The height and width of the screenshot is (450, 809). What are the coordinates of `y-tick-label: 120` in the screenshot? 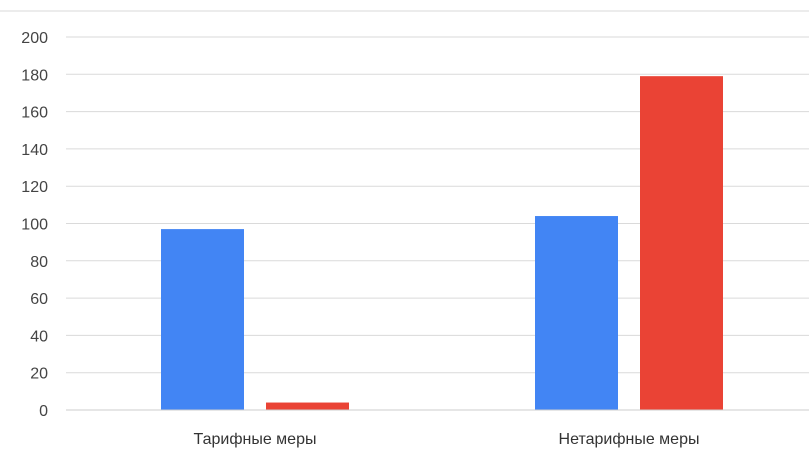 It's located at (34, 187).